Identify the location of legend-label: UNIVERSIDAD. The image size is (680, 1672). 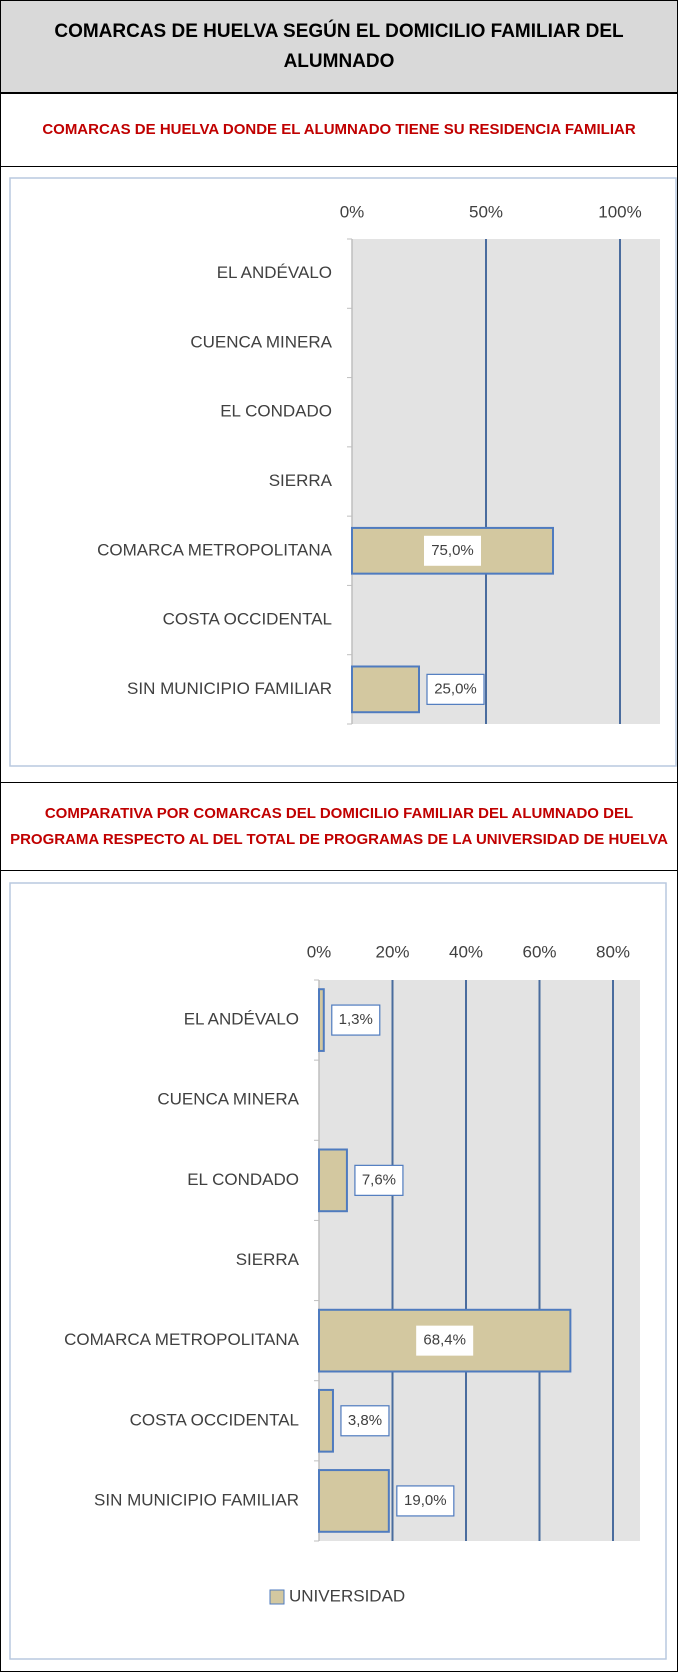
(347, 1595).